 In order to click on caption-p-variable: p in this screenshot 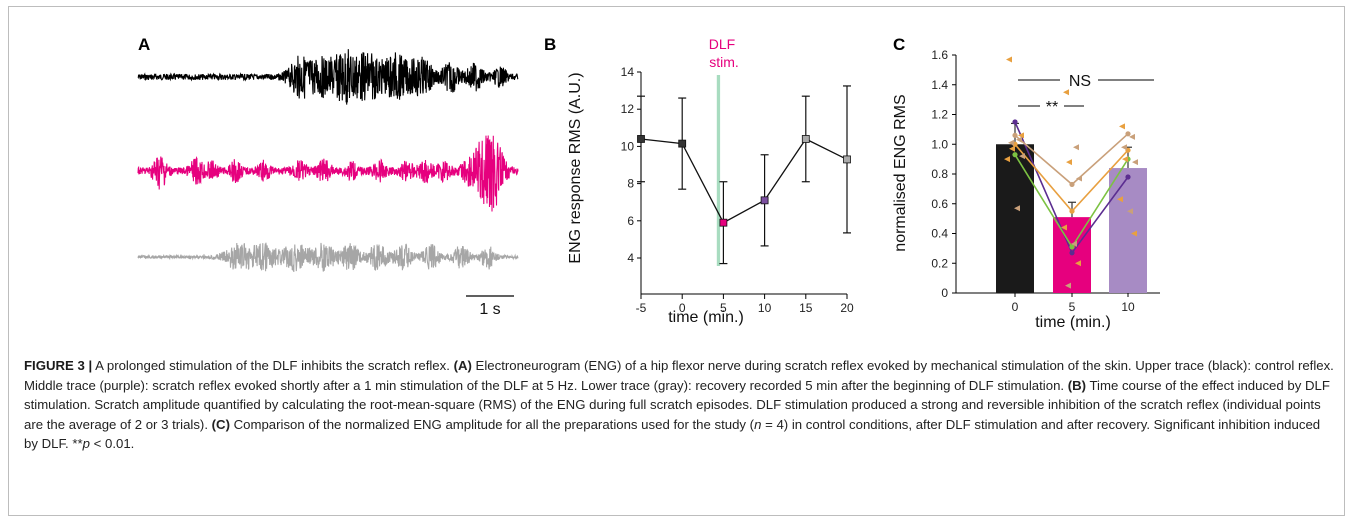, I will do `click(86, 444)`.